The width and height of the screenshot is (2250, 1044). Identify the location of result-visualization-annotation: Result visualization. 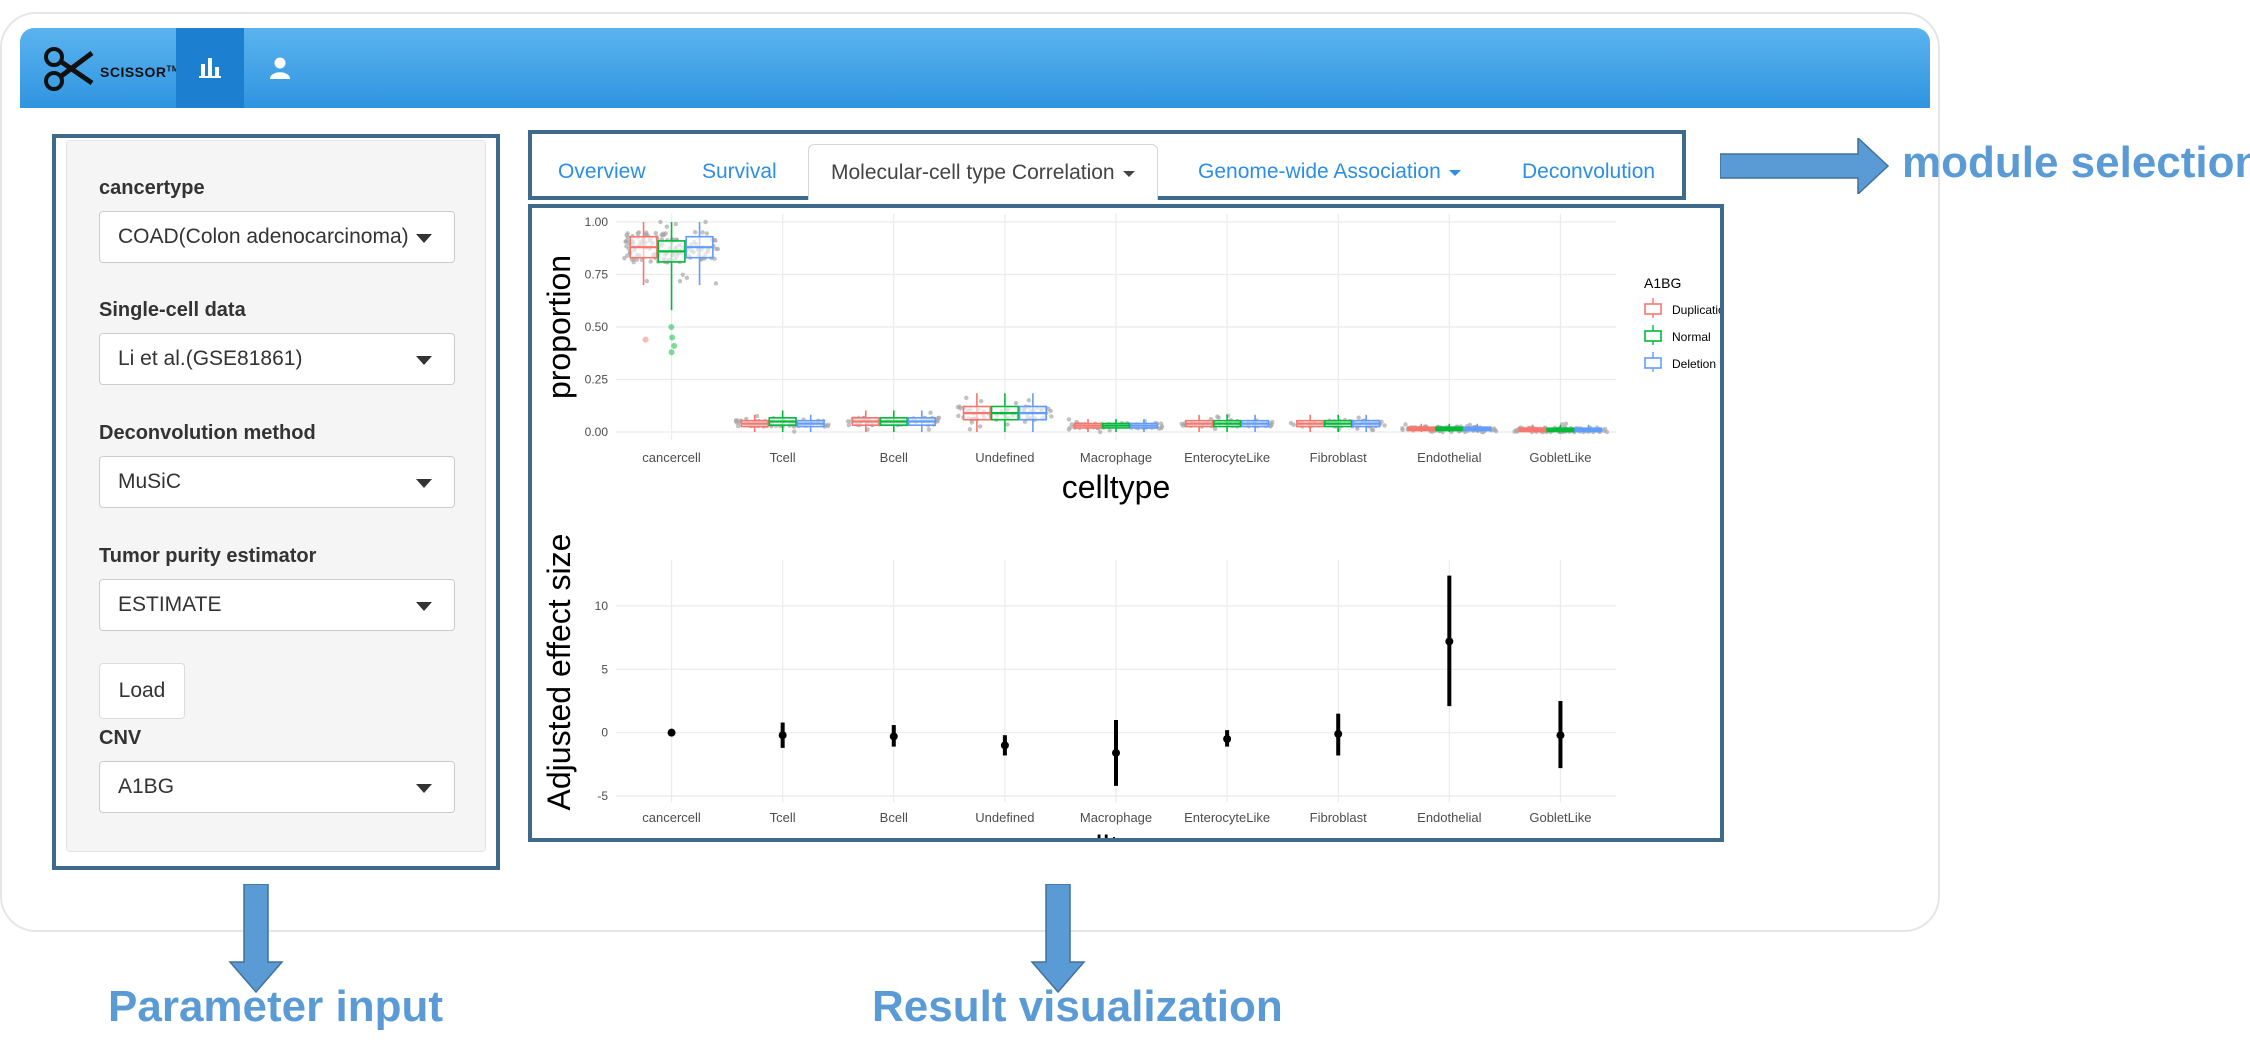
(1077, 1006).